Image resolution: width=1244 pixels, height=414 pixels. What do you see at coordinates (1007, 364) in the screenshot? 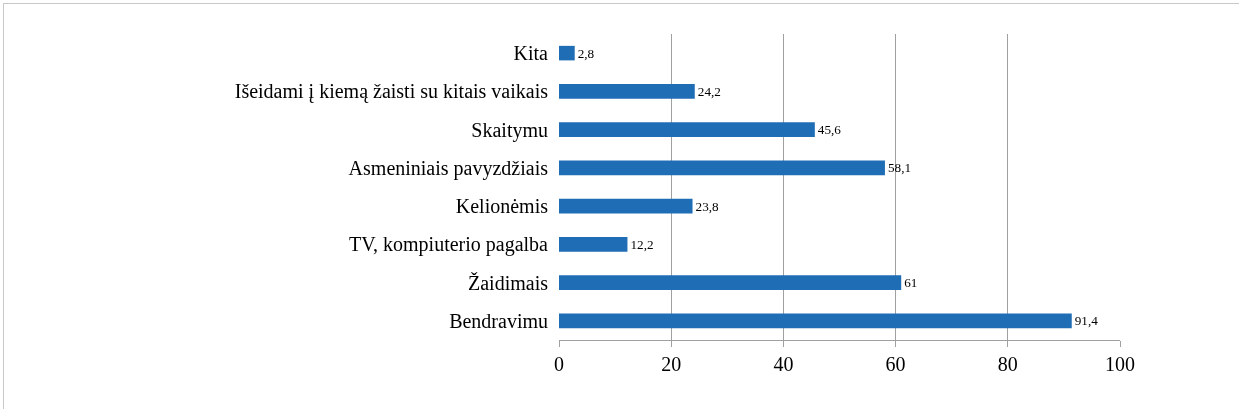
I see `x-tick-label: 80` at bounding box center [1007, 364].